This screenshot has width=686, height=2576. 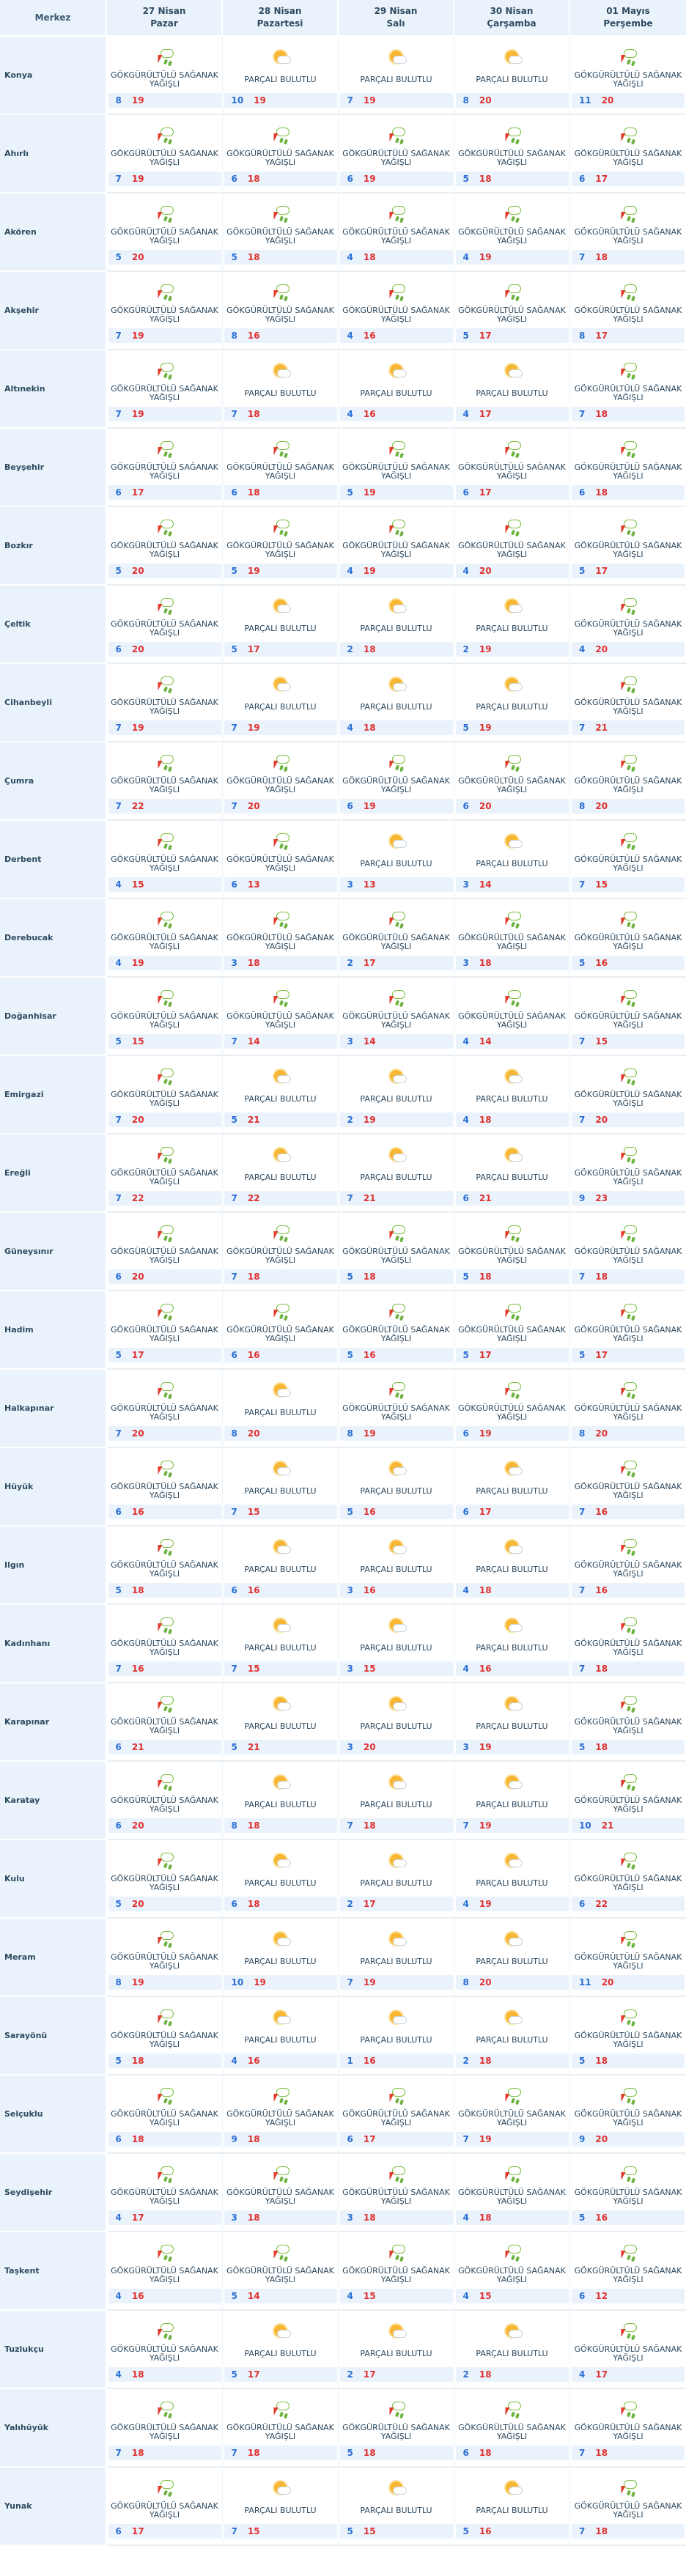 I want to click on city-name: Ereğli, so click(x=53, y=1173).